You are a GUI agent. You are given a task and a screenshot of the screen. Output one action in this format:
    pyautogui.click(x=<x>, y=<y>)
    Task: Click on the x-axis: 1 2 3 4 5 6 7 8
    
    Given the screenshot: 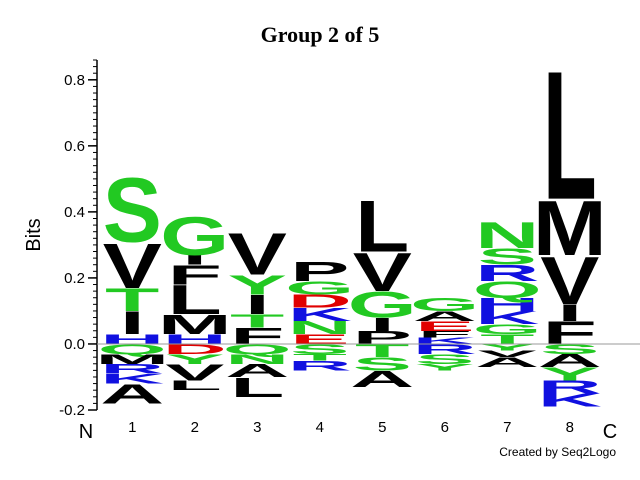 What is the action you would take?
    pyautogui.click(x=351, y=427)
    